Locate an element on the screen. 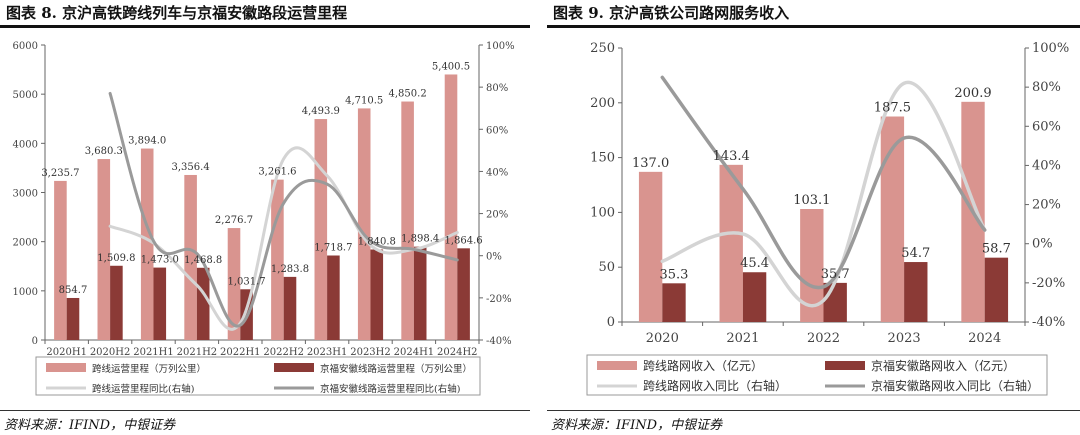 The height and width of the screenshot is (435, 1080). y-tick-label-left: 1000 is located at coordinates (25, 292).